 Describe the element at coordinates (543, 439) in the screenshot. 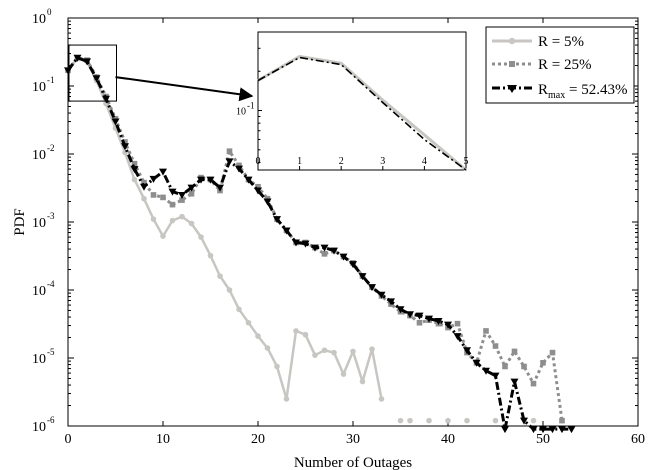

I see `x-tick-label: 50` at that location.